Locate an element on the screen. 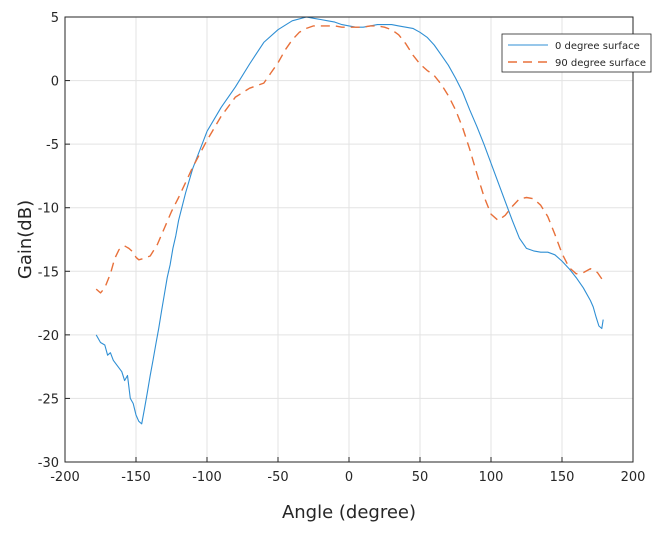 Image resolution: width=661 pixels, height=543 pixels. y-tick-label: -15 is located at coordinates (48, 272).